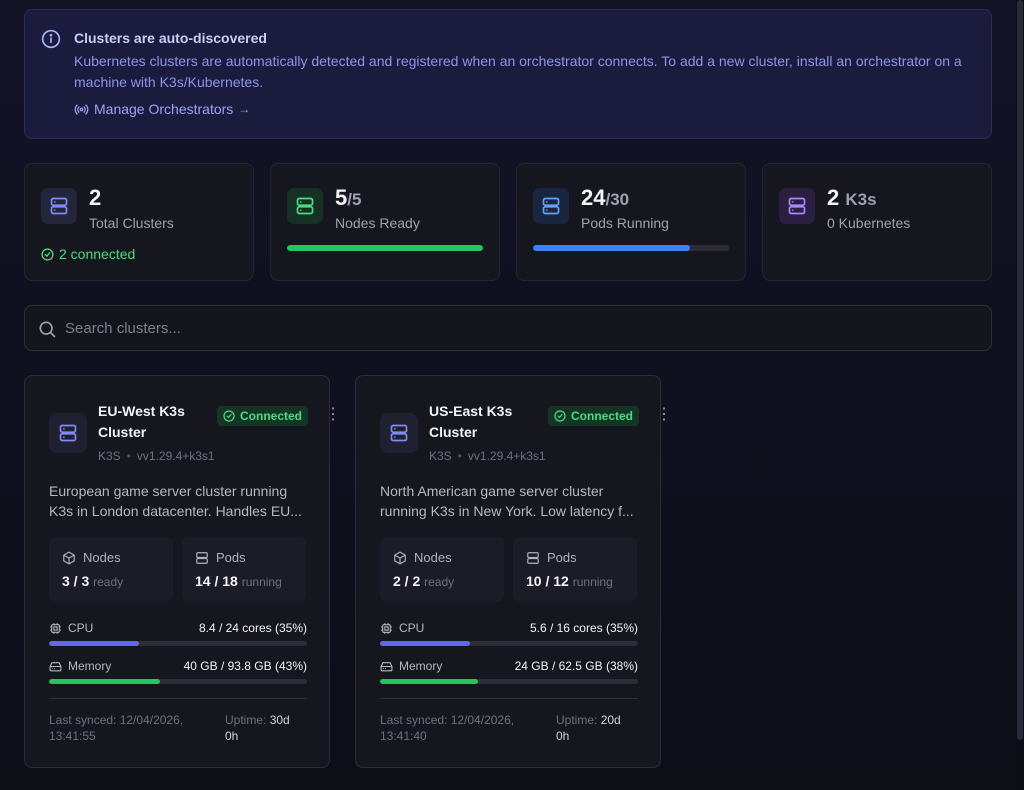 This screenshot has height=790, width=1024. Describe the element at coordinates (625, 223) in the screenshot. I see `stat-label: Pods Running` at that location.